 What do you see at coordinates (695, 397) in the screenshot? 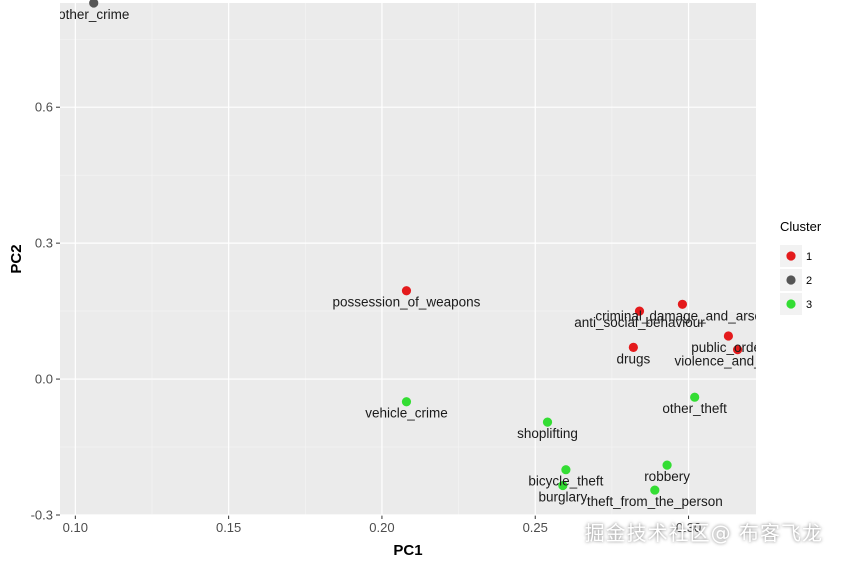
I see `data-point-other-theft` at bounding box center [695, 397].